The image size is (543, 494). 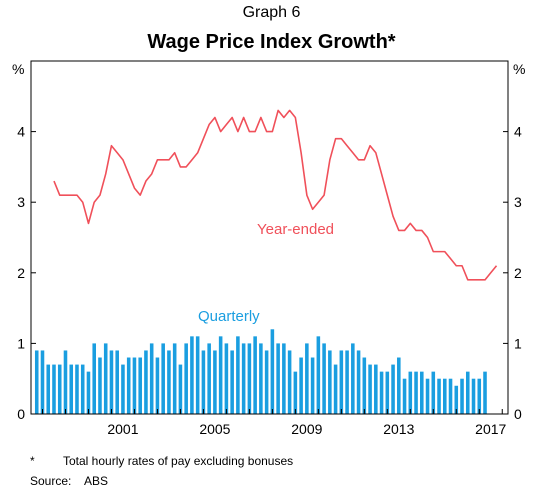 What do you see at coordinates (518, 273) in the screenshot?
I see `right-tick-label: 2` at bounding box center [518, 273].